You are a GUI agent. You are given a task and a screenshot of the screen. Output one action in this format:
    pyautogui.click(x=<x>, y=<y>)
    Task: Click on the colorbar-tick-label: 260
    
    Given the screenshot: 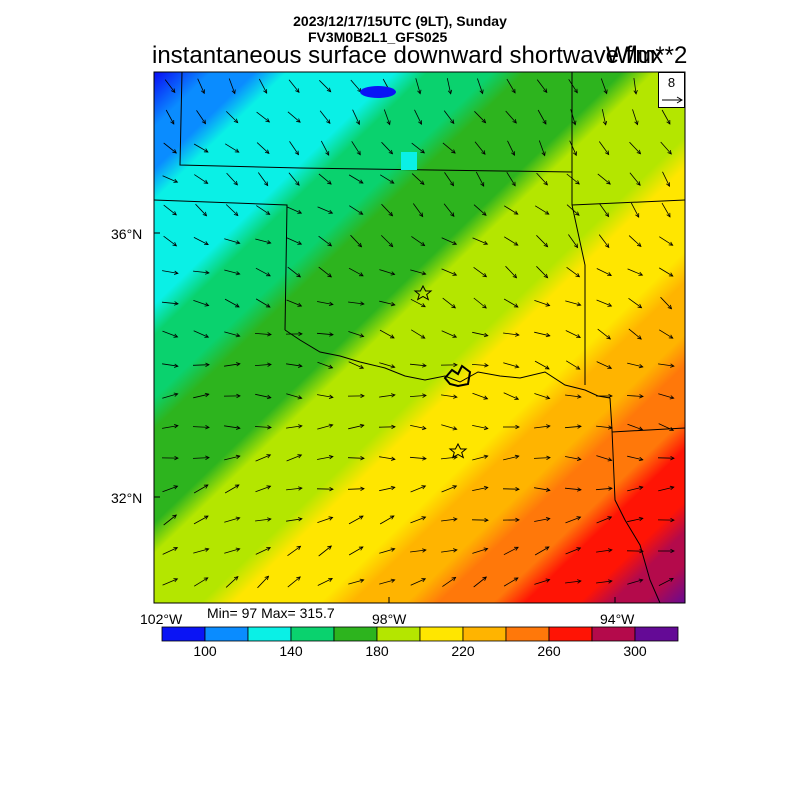 What is the action you would take?
    pyautogui.click(x=549, y=651)
    